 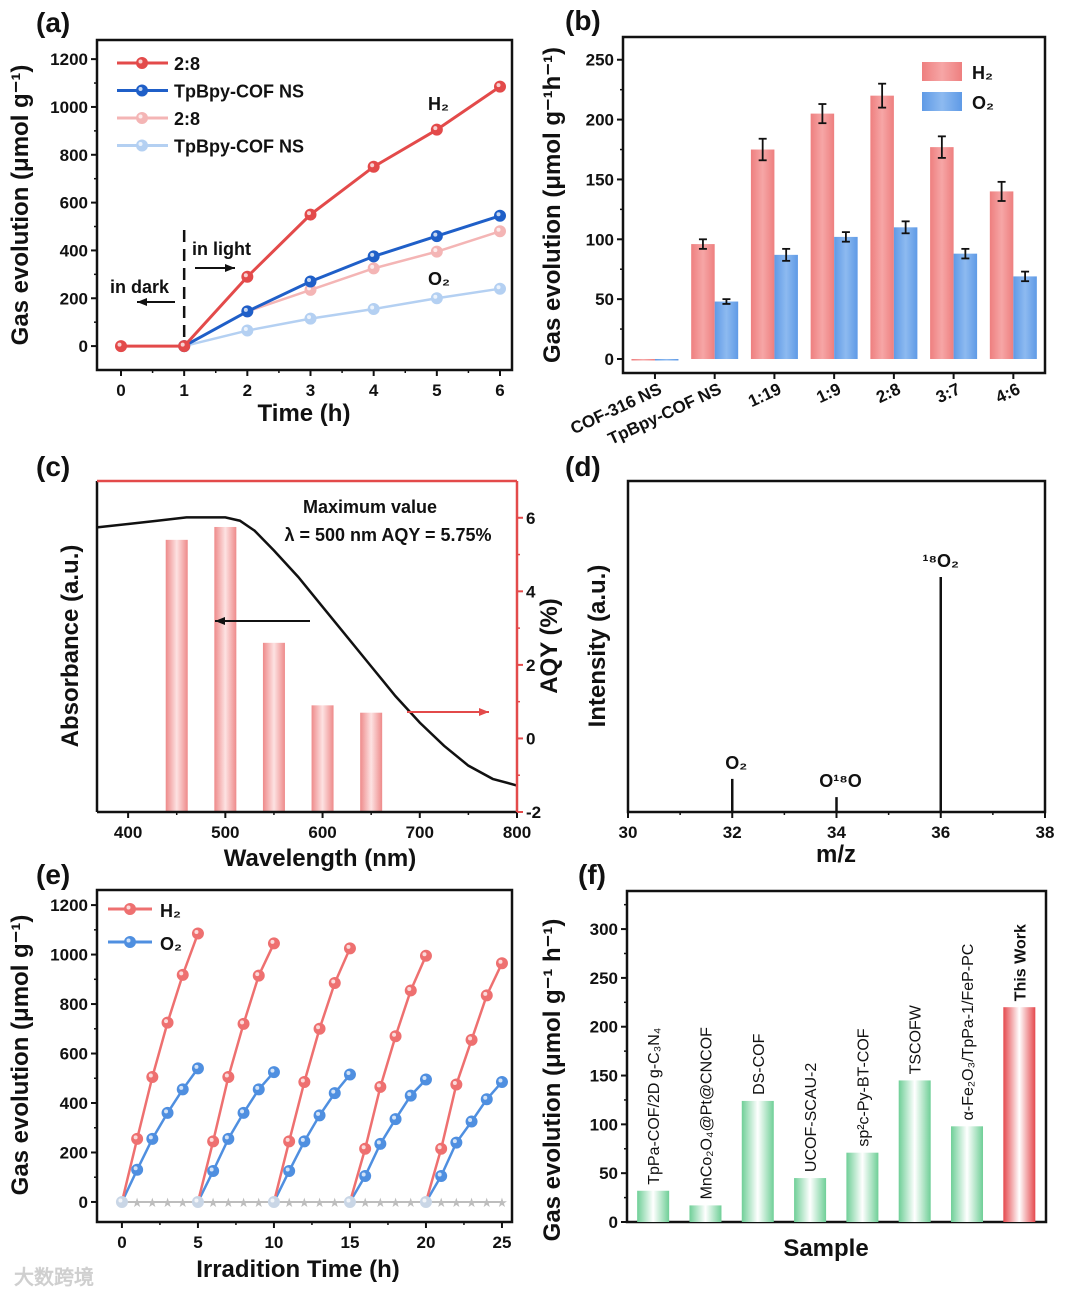 What do you see at coordinates (304, 1056) in the screenshot?
I see `plot-frame-e` at bounding box center [304, 1056].